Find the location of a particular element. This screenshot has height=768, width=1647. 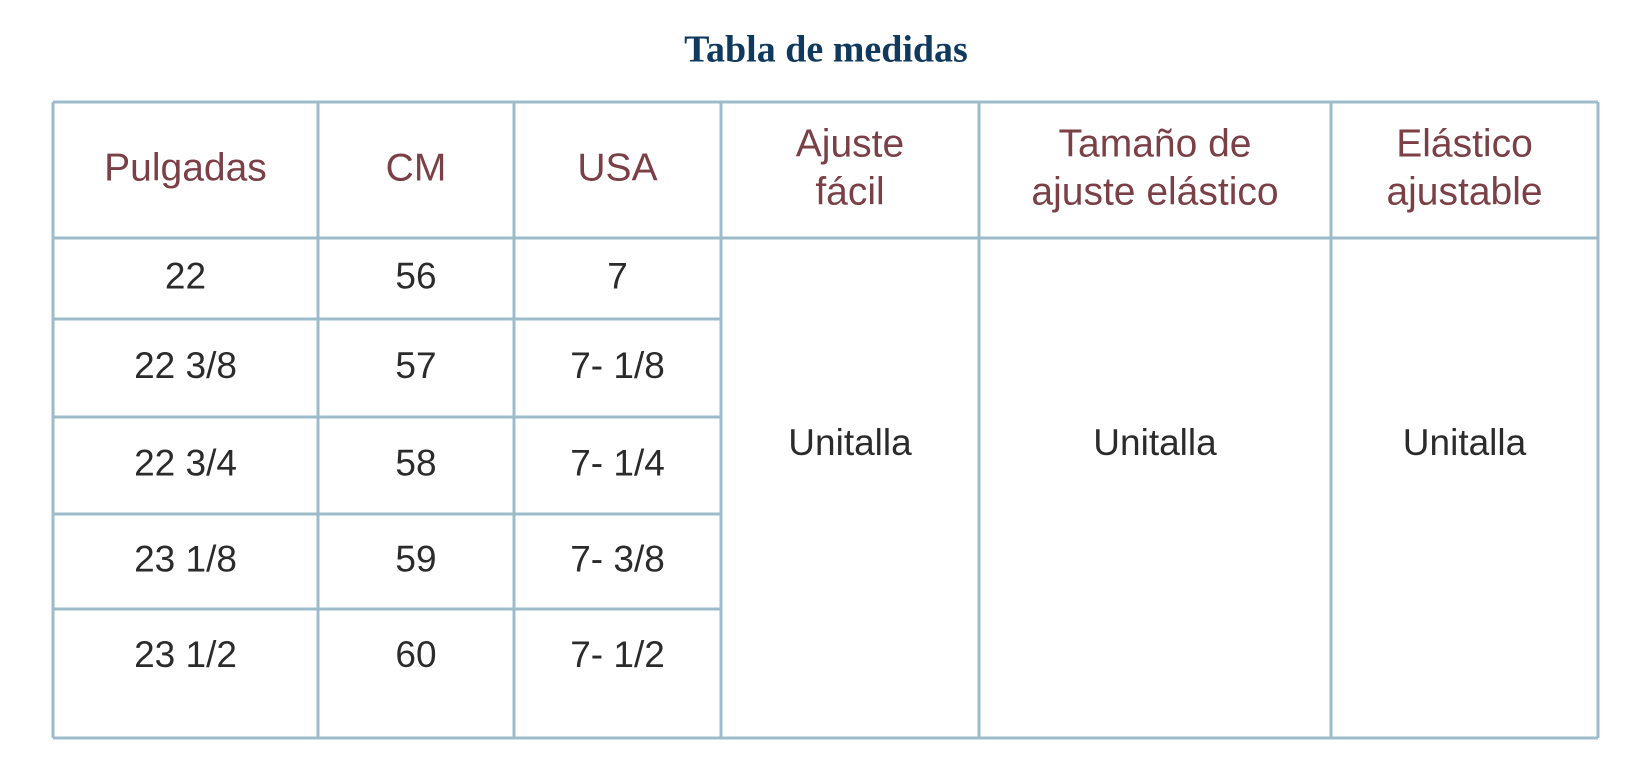

table-cell: 59 is located at coordinates (415, 558).